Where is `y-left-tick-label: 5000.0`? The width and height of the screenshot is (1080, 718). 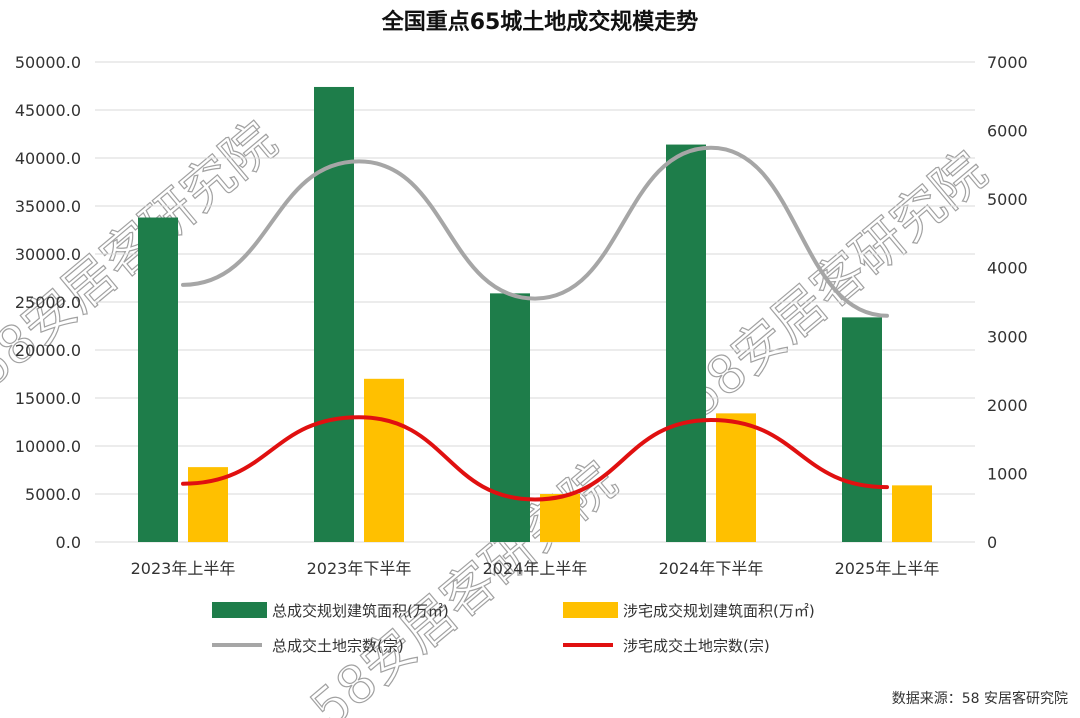
y-left-tick-label: 5000.0 is located at coordinates (53, 494).